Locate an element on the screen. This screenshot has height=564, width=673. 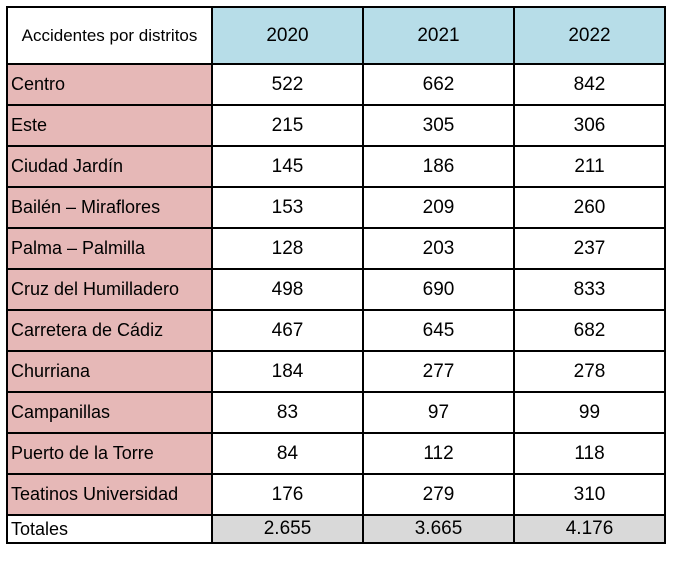
accident-count: 842 is located at coordinates (589, 84).